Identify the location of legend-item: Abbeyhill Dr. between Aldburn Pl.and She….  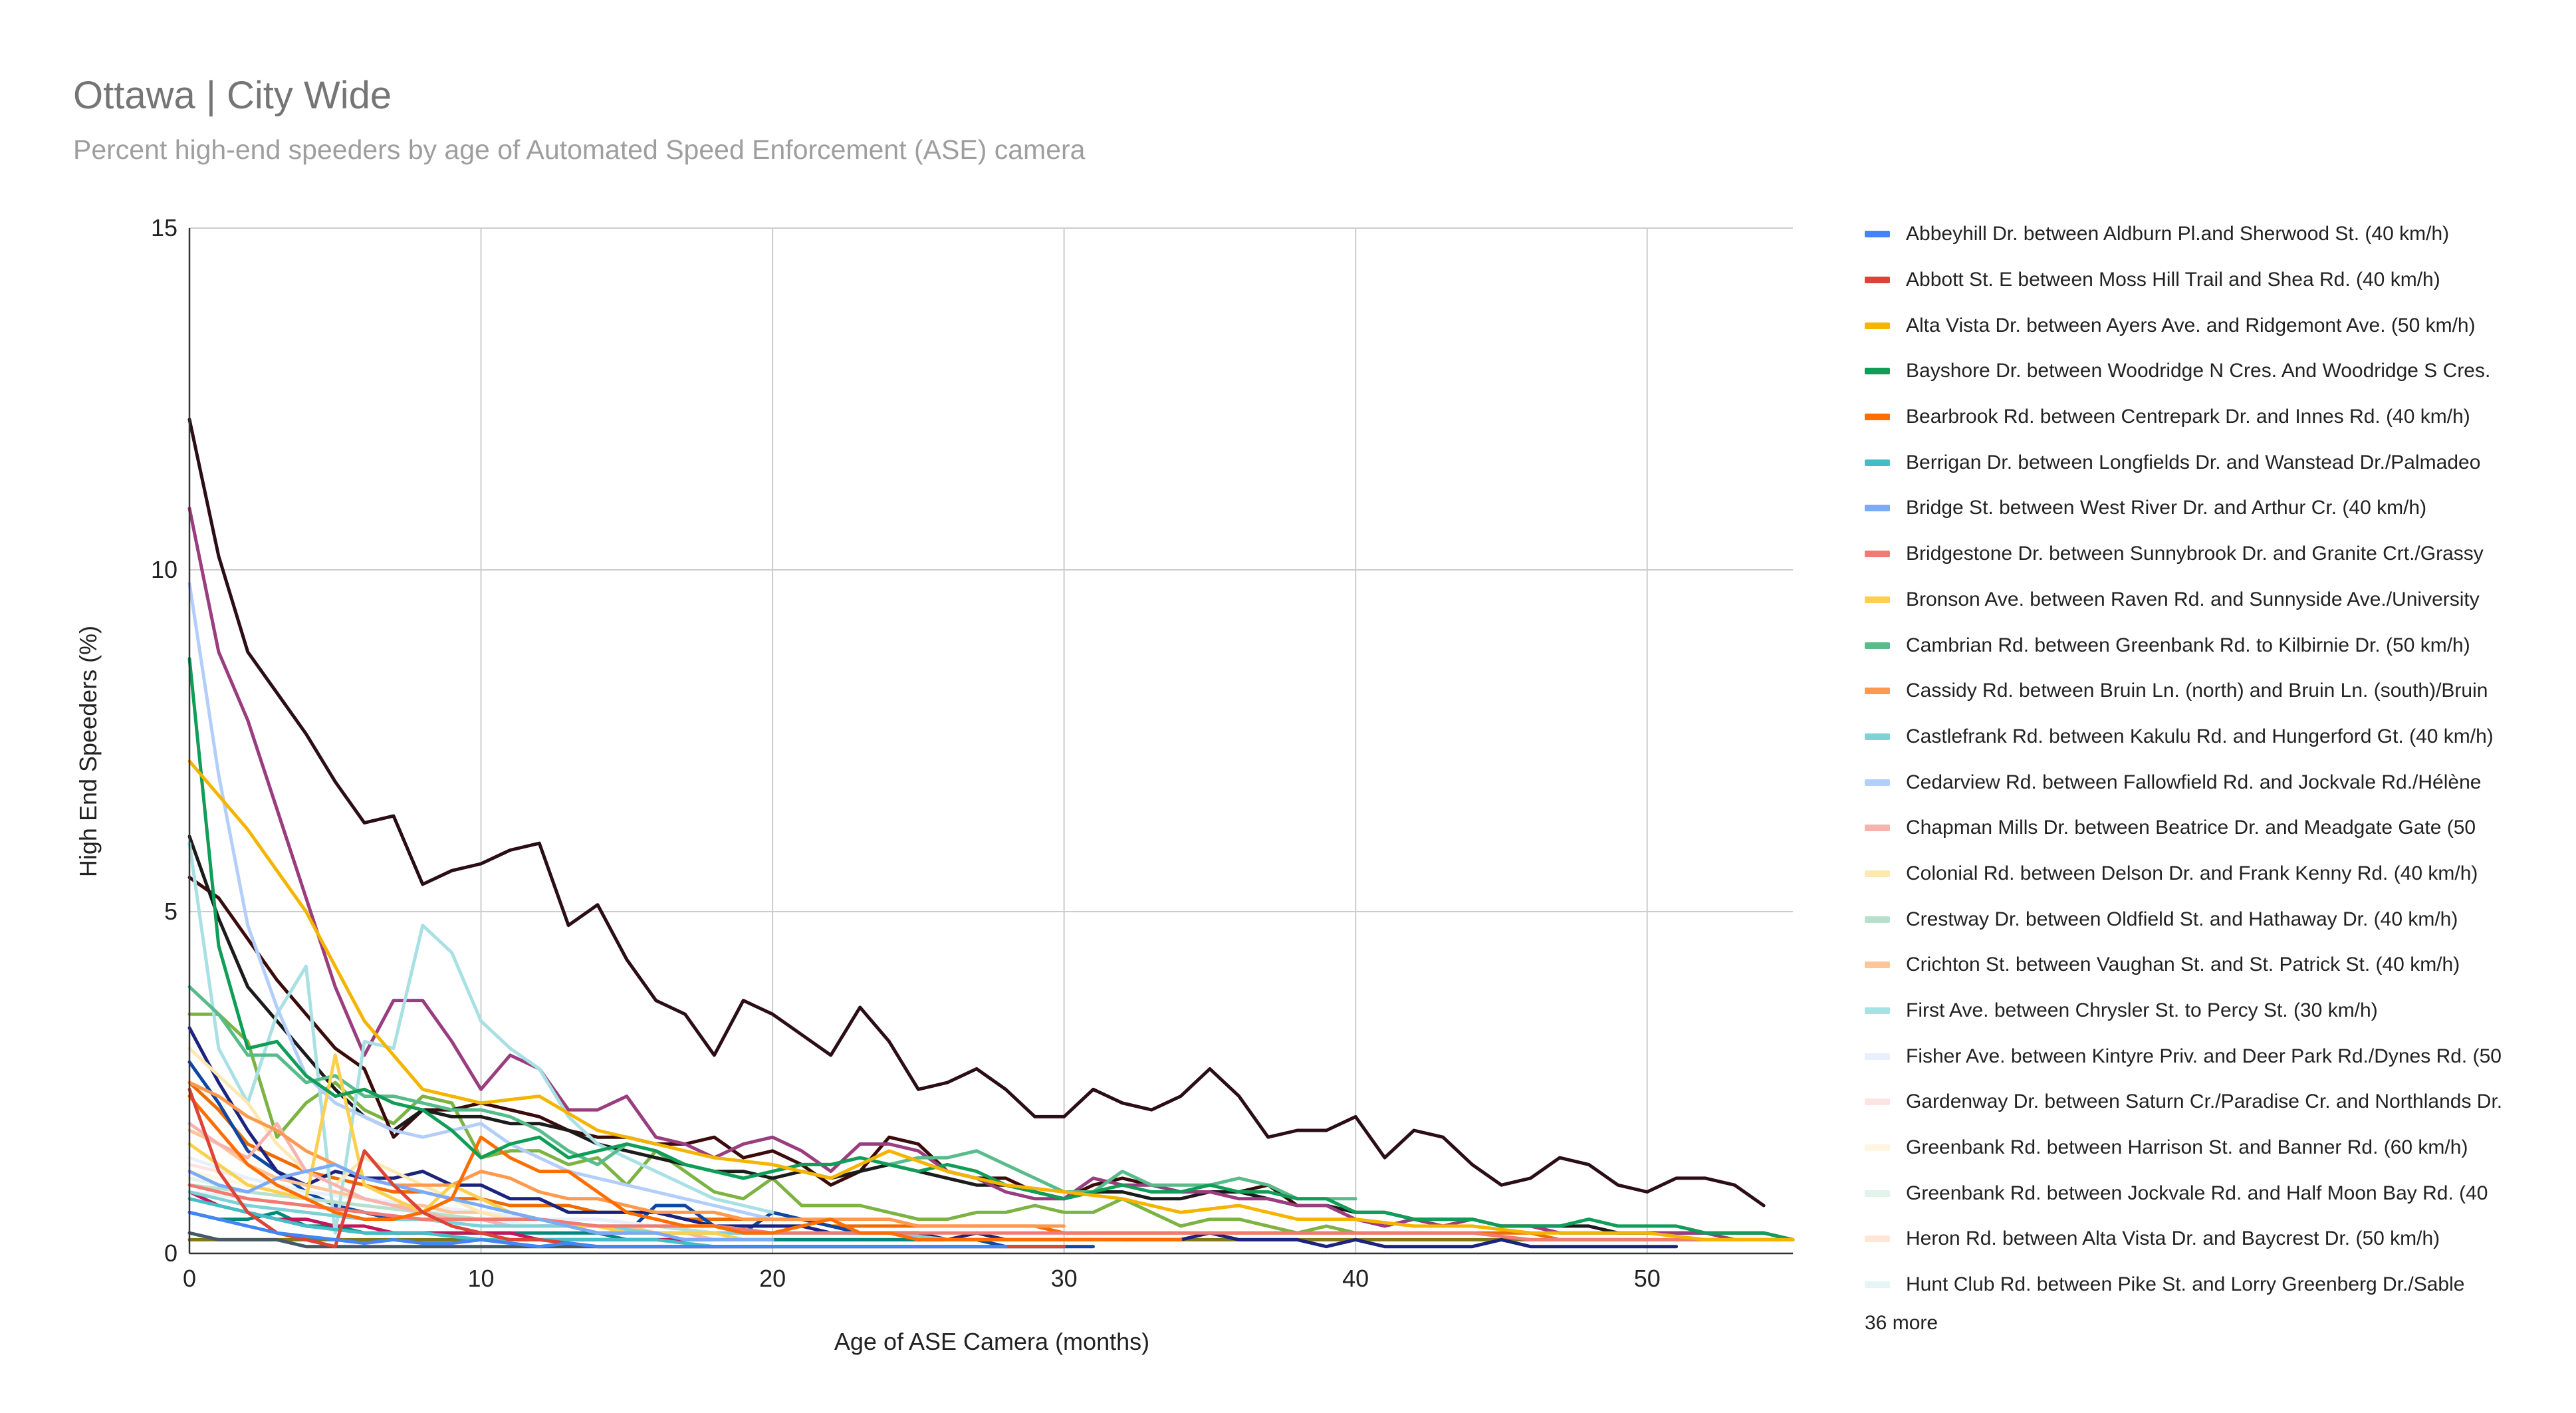
(2210, 234).